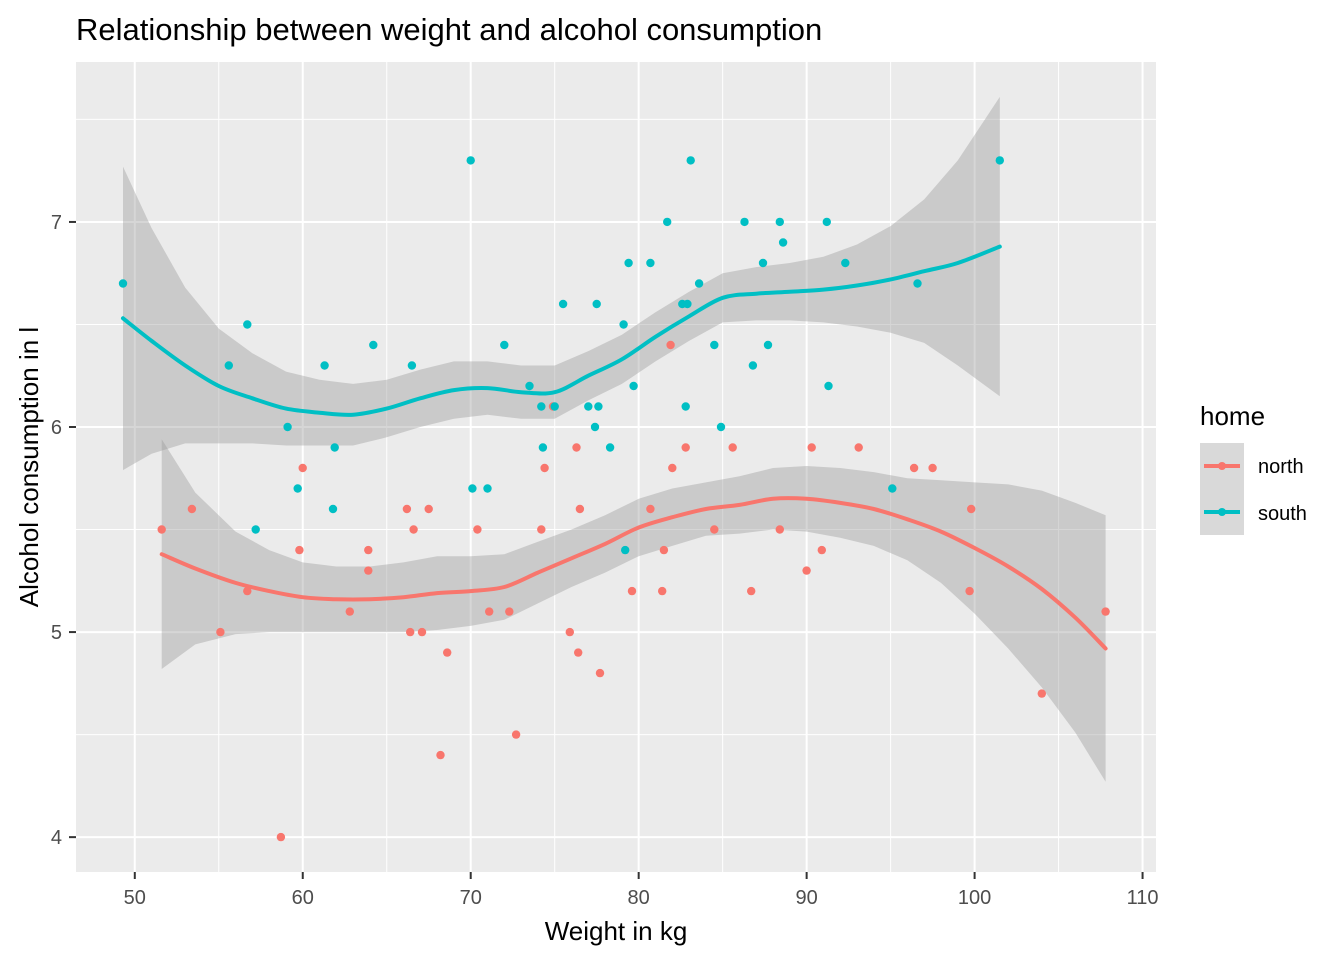 The image size is (1344, 960). I want to click on y-axis-ticks: 4 5 6 7, so click(63, 530).